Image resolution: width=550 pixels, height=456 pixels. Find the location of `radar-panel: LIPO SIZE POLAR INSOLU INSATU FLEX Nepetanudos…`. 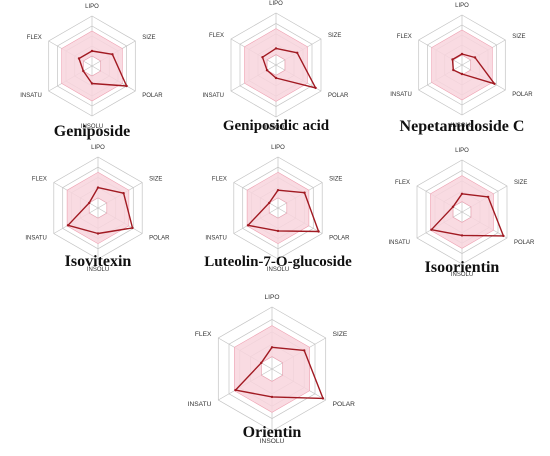

radar-panel: LIPO SIZE POLAR INSOLU INSATU FLEX Nepetanudos… is located at coordinates (461, 69).